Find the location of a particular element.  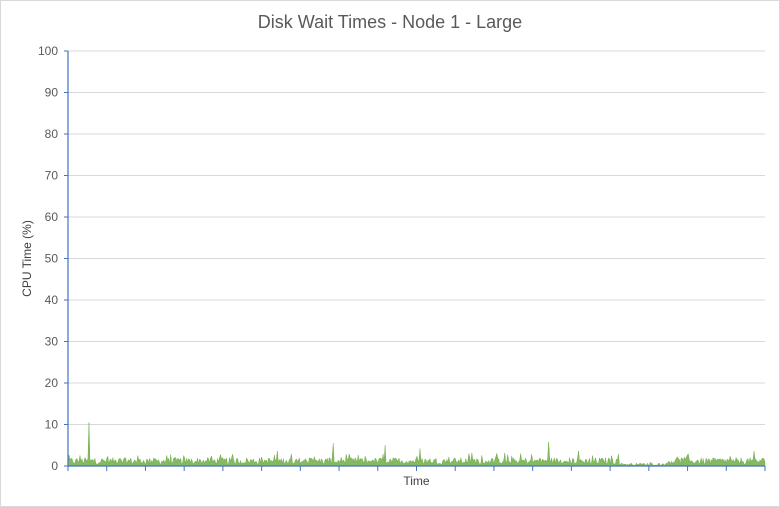

y-tick-label: 60 is located at coordinates (52, 217).